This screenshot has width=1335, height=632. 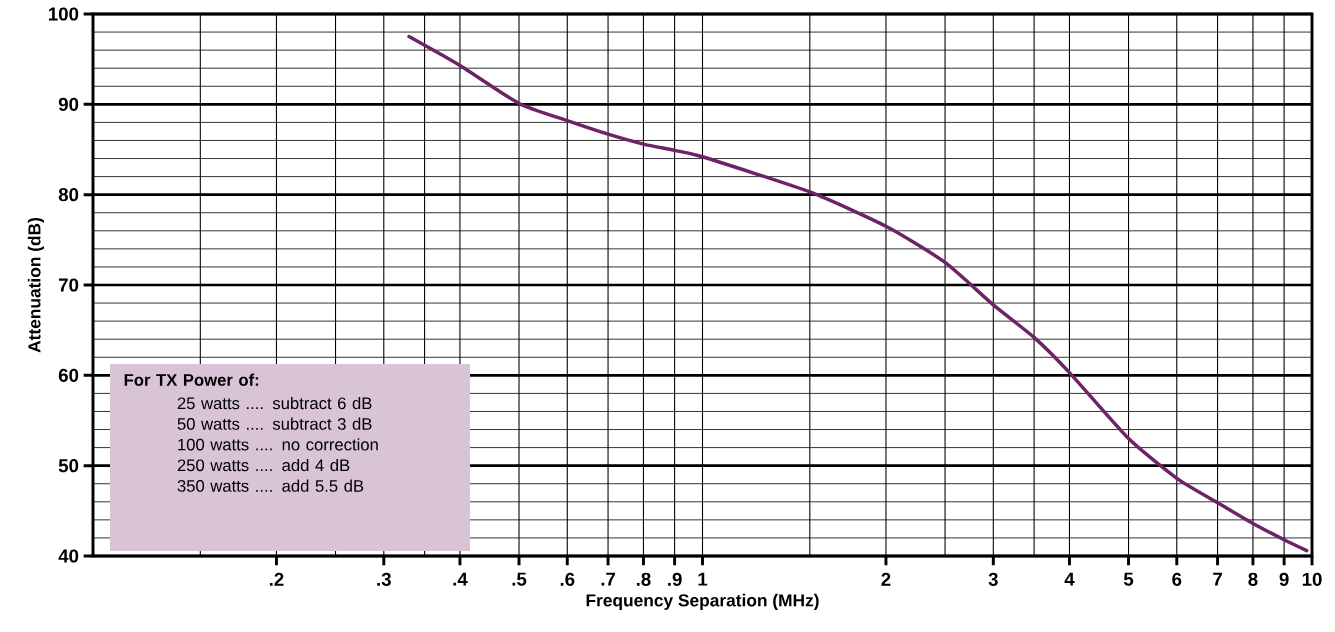 I want to click on x-tick-label: .2, so click(x=276, y=579).